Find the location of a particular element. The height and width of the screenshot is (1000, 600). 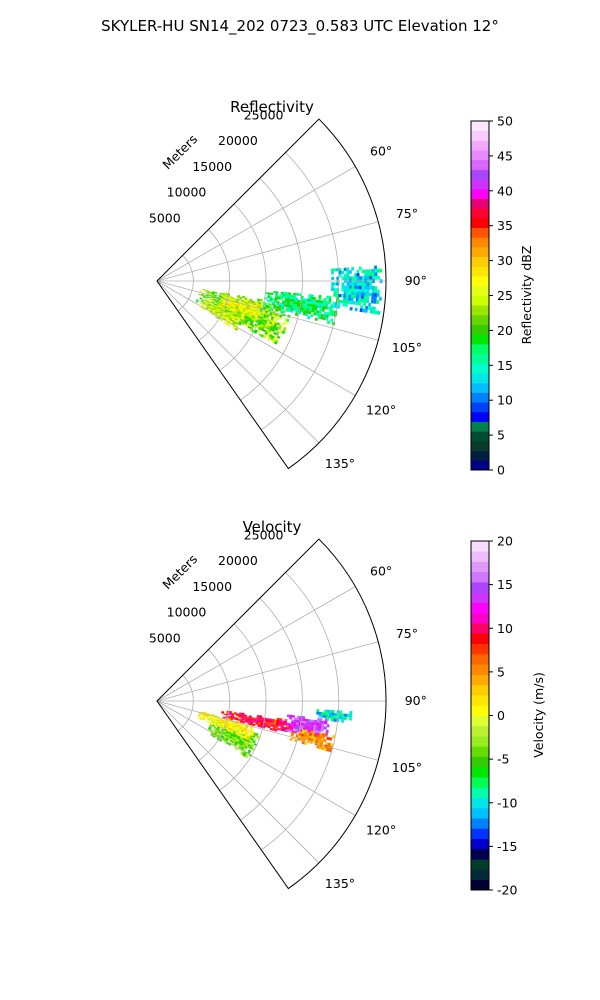

velocity-azimuth-ticks: 60° 75° 90° 105° 120° 135° is located at coordinates (376, 727).